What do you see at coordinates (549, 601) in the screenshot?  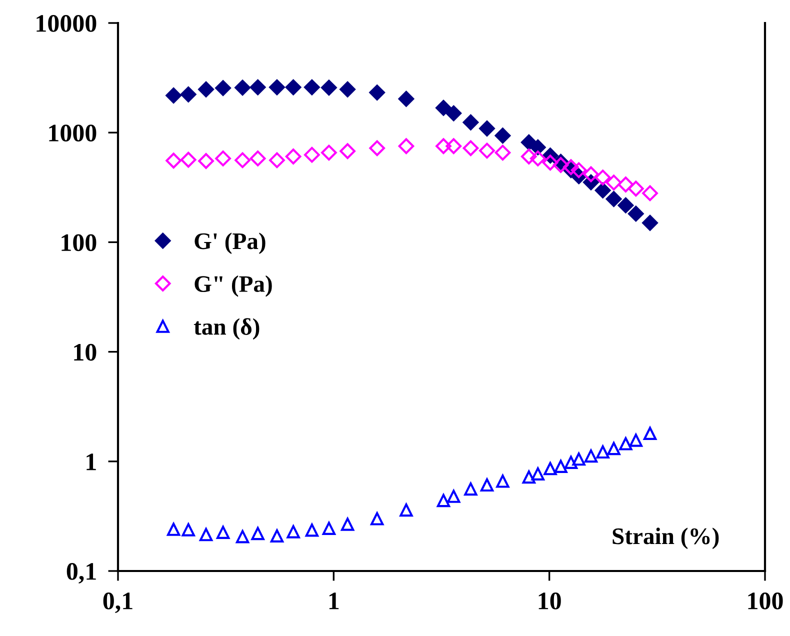 I see `x-tick-label: 10` at bounding box center [549, 601].